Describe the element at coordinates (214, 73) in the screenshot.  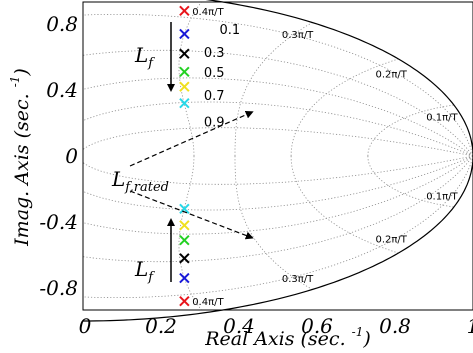
I see `damping-label: 0.5` at that location.